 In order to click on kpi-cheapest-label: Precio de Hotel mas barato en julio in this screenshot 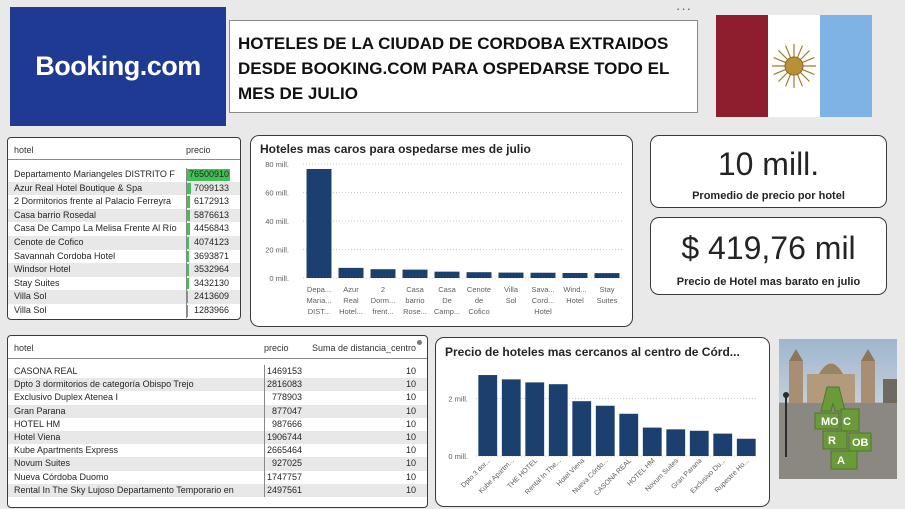, I will do `click(768, 282)`.